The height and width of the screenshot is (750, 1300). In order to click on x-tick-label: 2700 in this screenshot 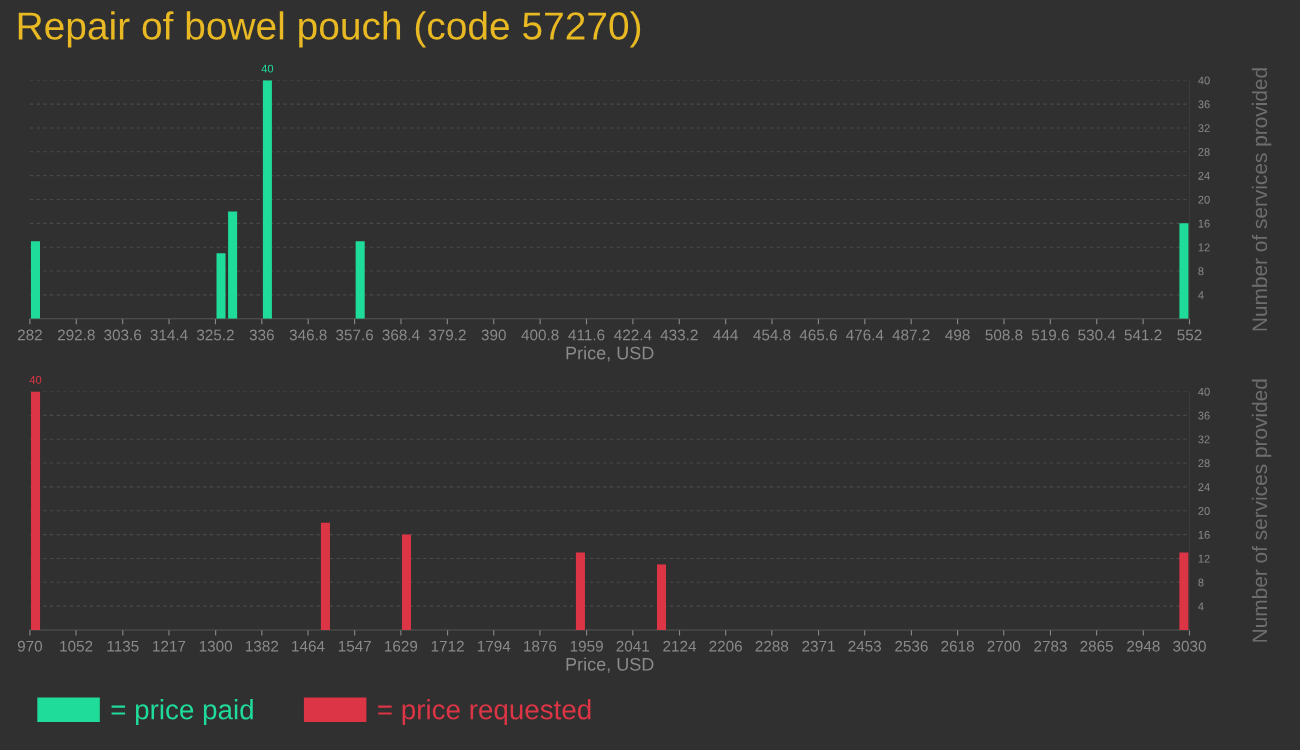, I will do `click(1004, 646)`.